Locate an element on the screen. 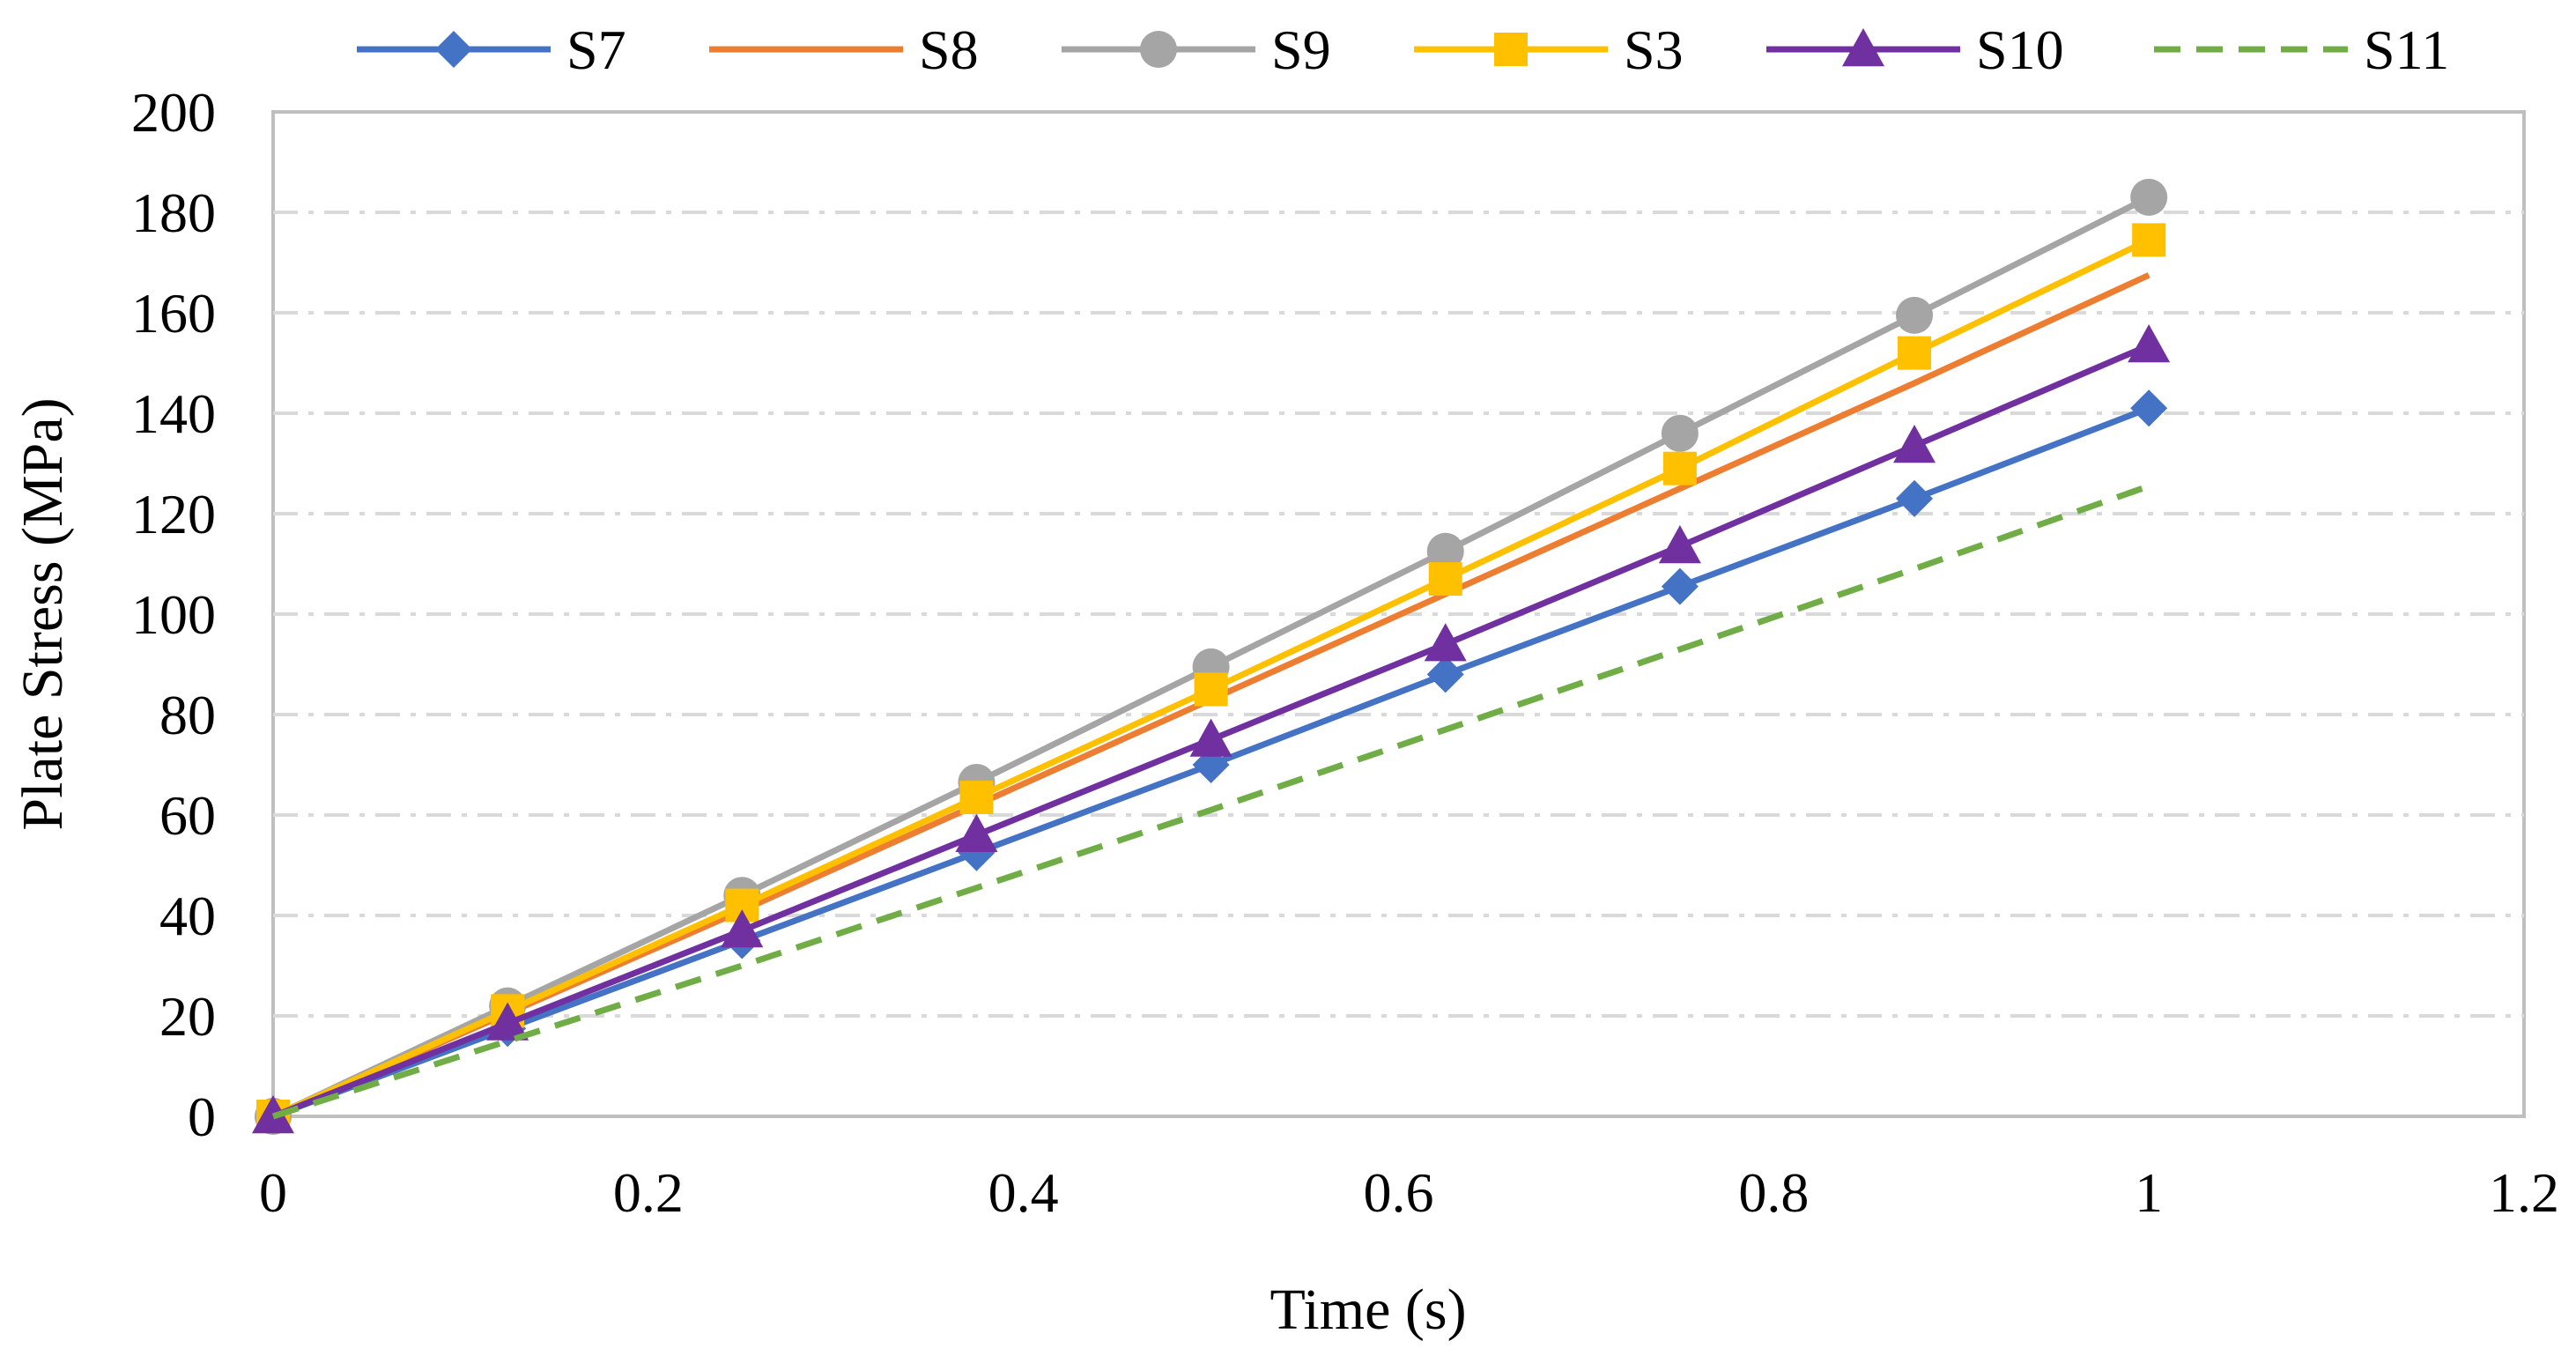 This screenshot has width=2576, height=1356. legend-entry-s8: S8 is located at coordinates (844, 50).